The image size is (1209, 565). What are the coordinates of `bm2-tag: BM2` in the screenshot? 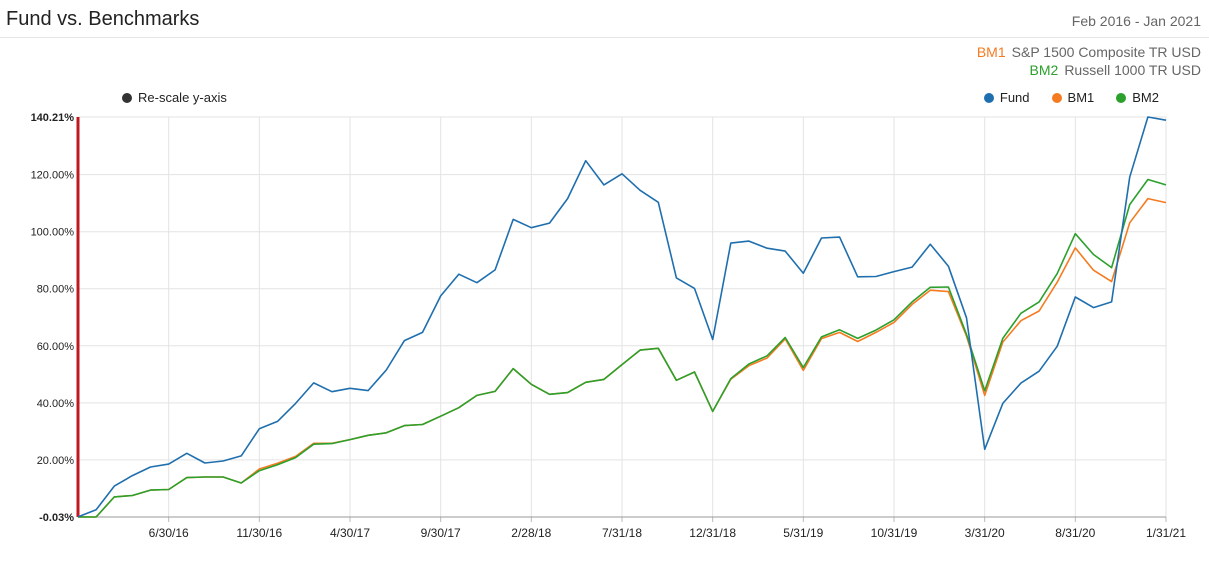 It's located at (1044, 70).